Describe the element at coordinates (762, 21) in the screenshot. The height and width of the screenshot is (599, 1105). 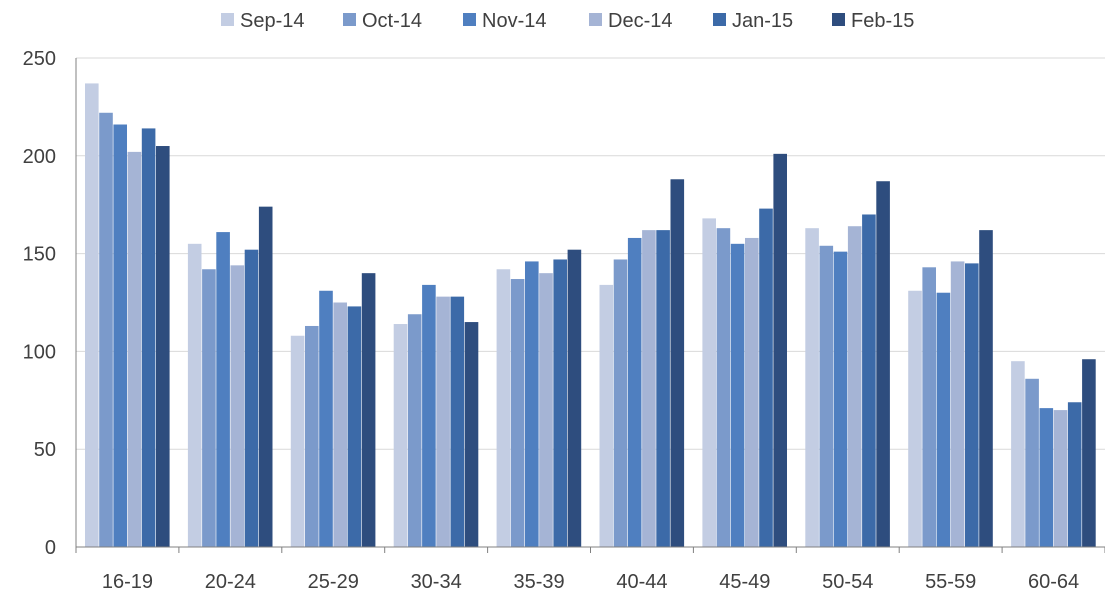
I see `legend-label: Jan-15` at that location.